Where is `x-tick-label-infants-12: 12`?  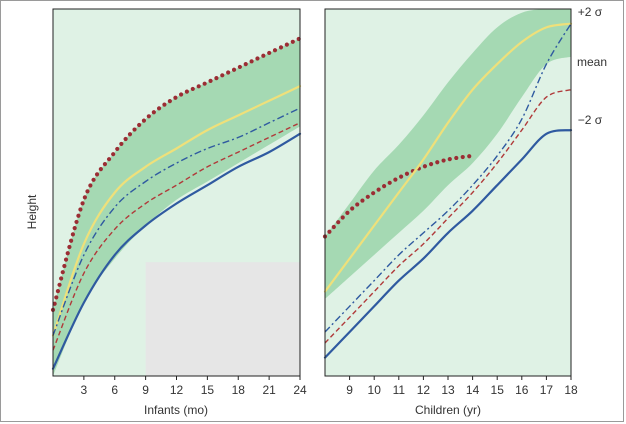 x-tick-label-infants-12: 12 is located at coordinates (177, 390).